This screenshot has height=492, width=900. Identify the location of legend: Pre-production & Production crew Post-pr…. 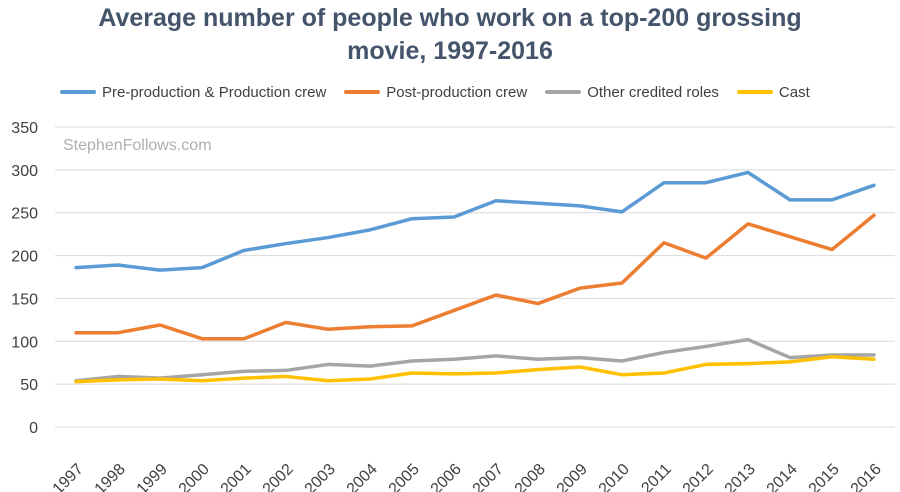
(444, 92).